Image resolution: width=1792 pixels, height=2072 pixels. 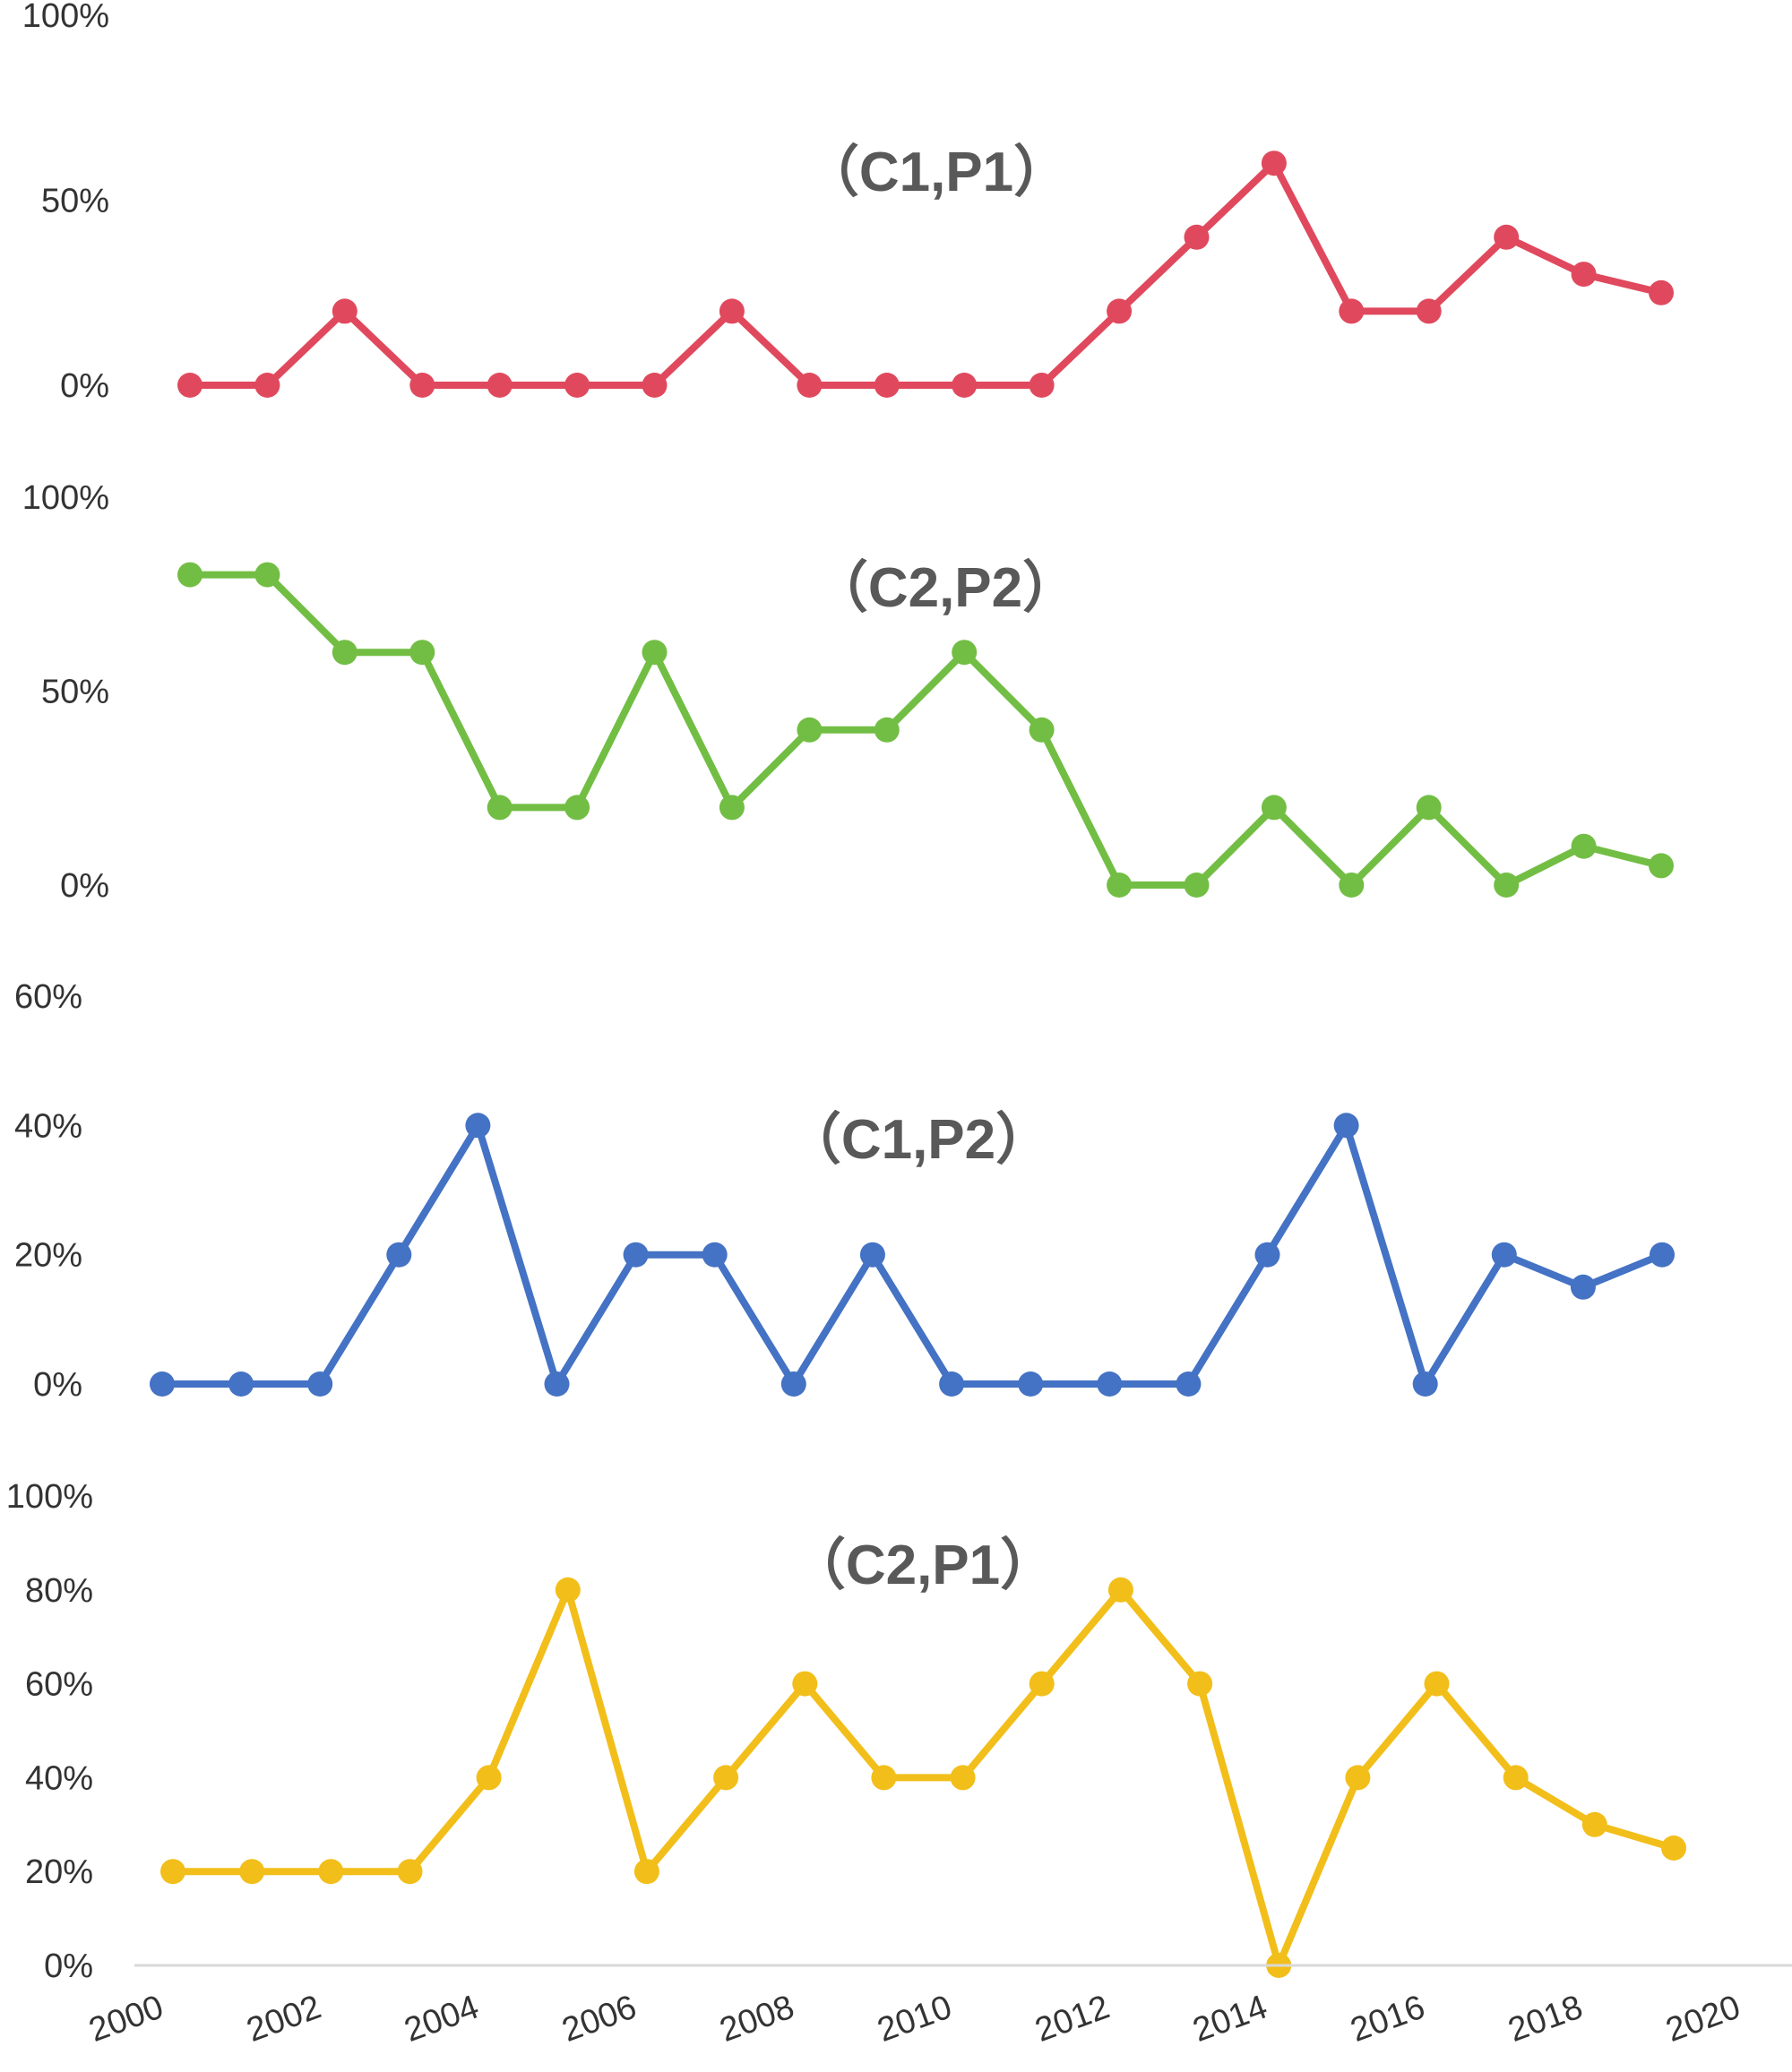 What do you see at coordinates (912, 1255) in the screenshot?
I see `series-line-c1-p2` at bounding box center [912, 1255].